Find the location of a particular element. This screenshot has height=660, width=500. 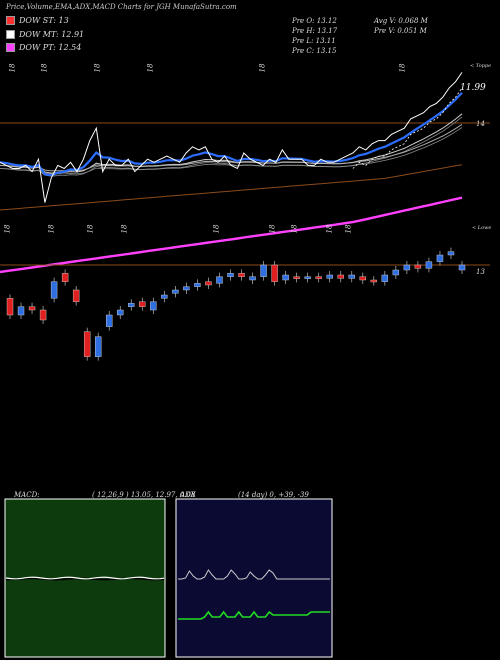

legend-swatch-st is located at coordinates (10, 20).